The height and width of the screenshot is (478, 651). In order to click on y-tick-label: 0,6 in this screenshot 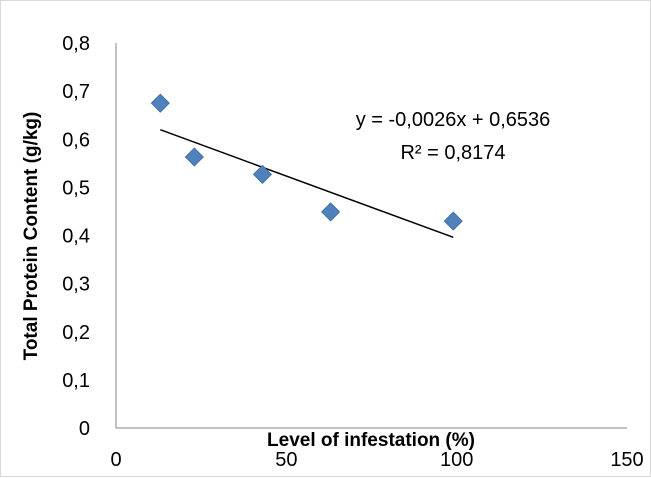, I will do `click(76, 140)`.